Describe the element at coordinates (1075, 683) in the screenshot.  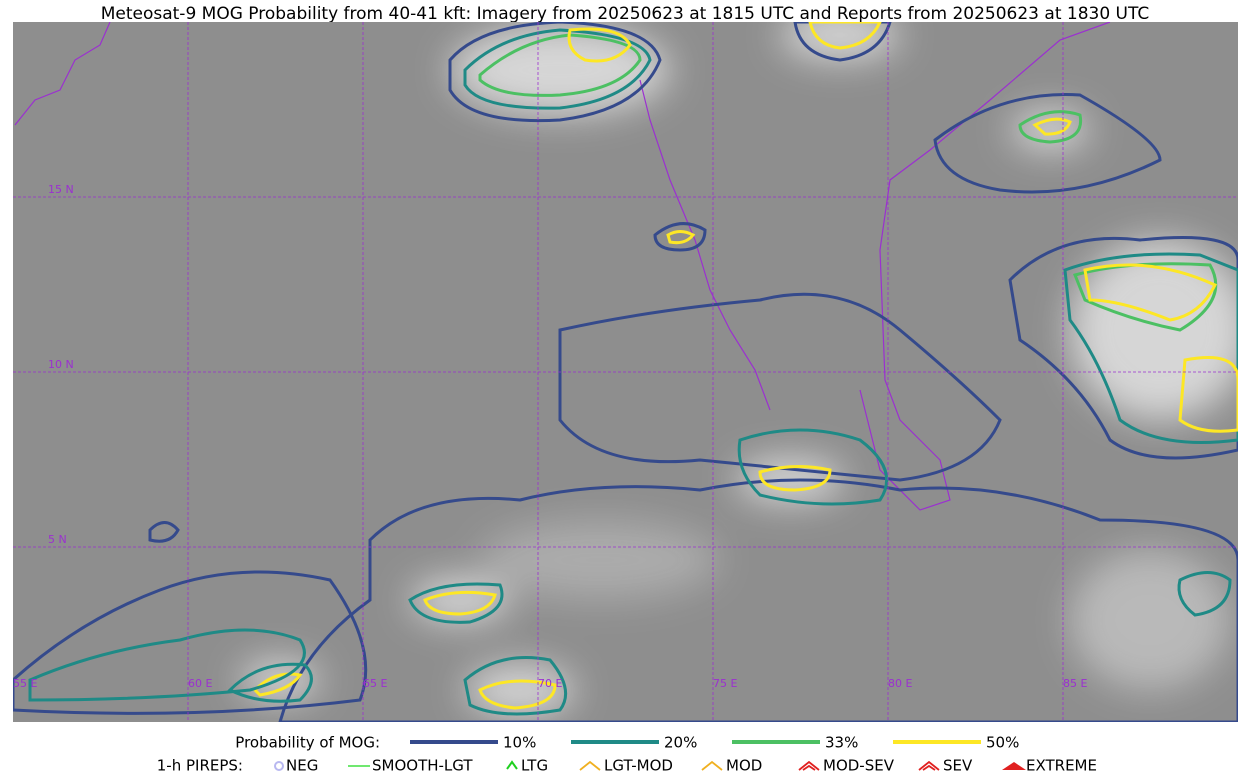
I see `lon-label: 85 E` at that location.